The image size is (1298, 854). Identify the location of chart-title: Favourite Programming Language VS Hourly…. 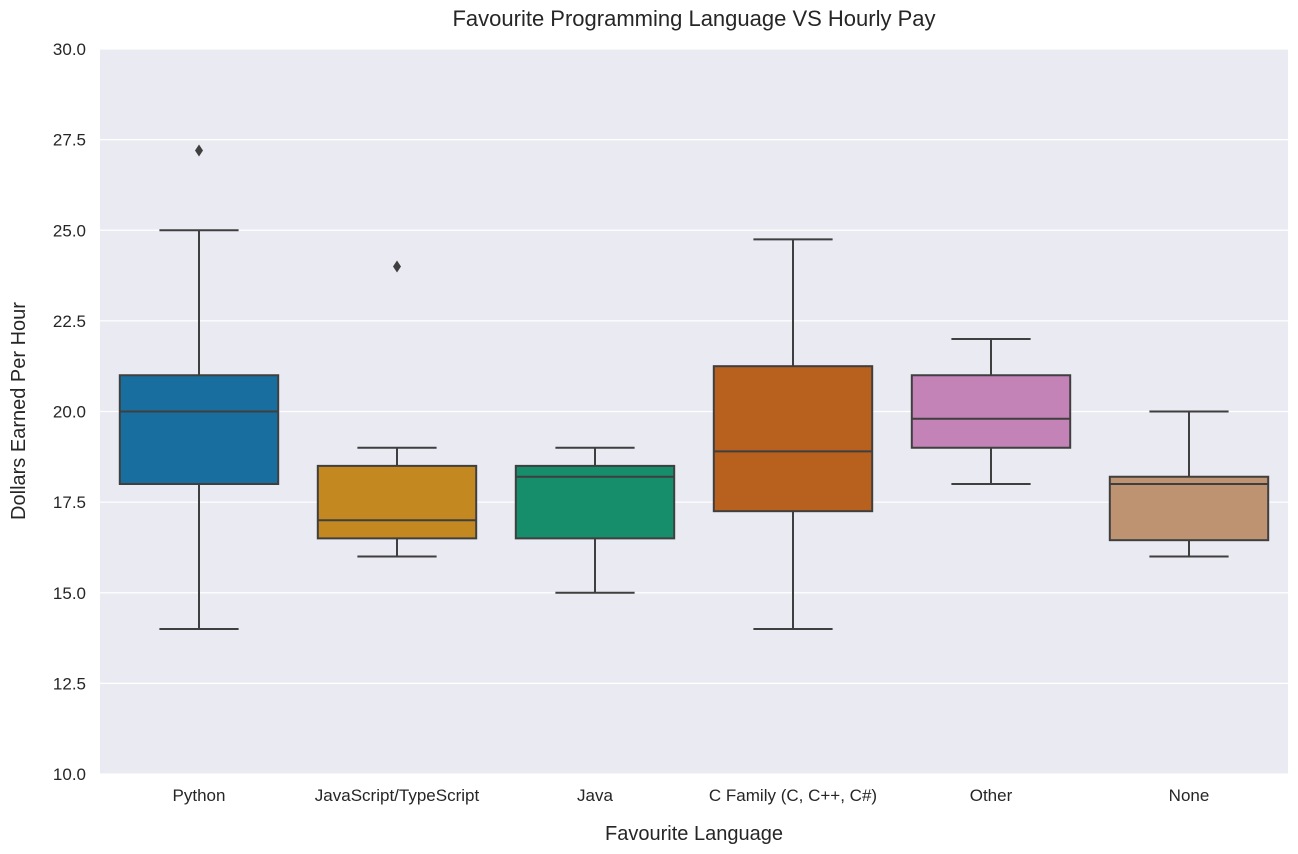
(693, 18).